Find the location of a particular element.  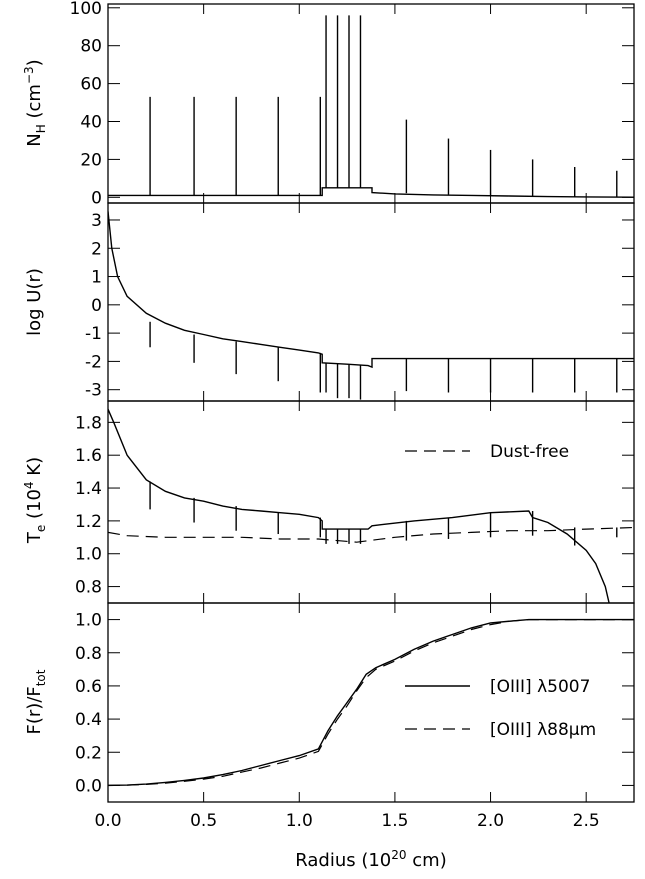

y-tick-label: 0.2 is located at coordinates (88, 753).